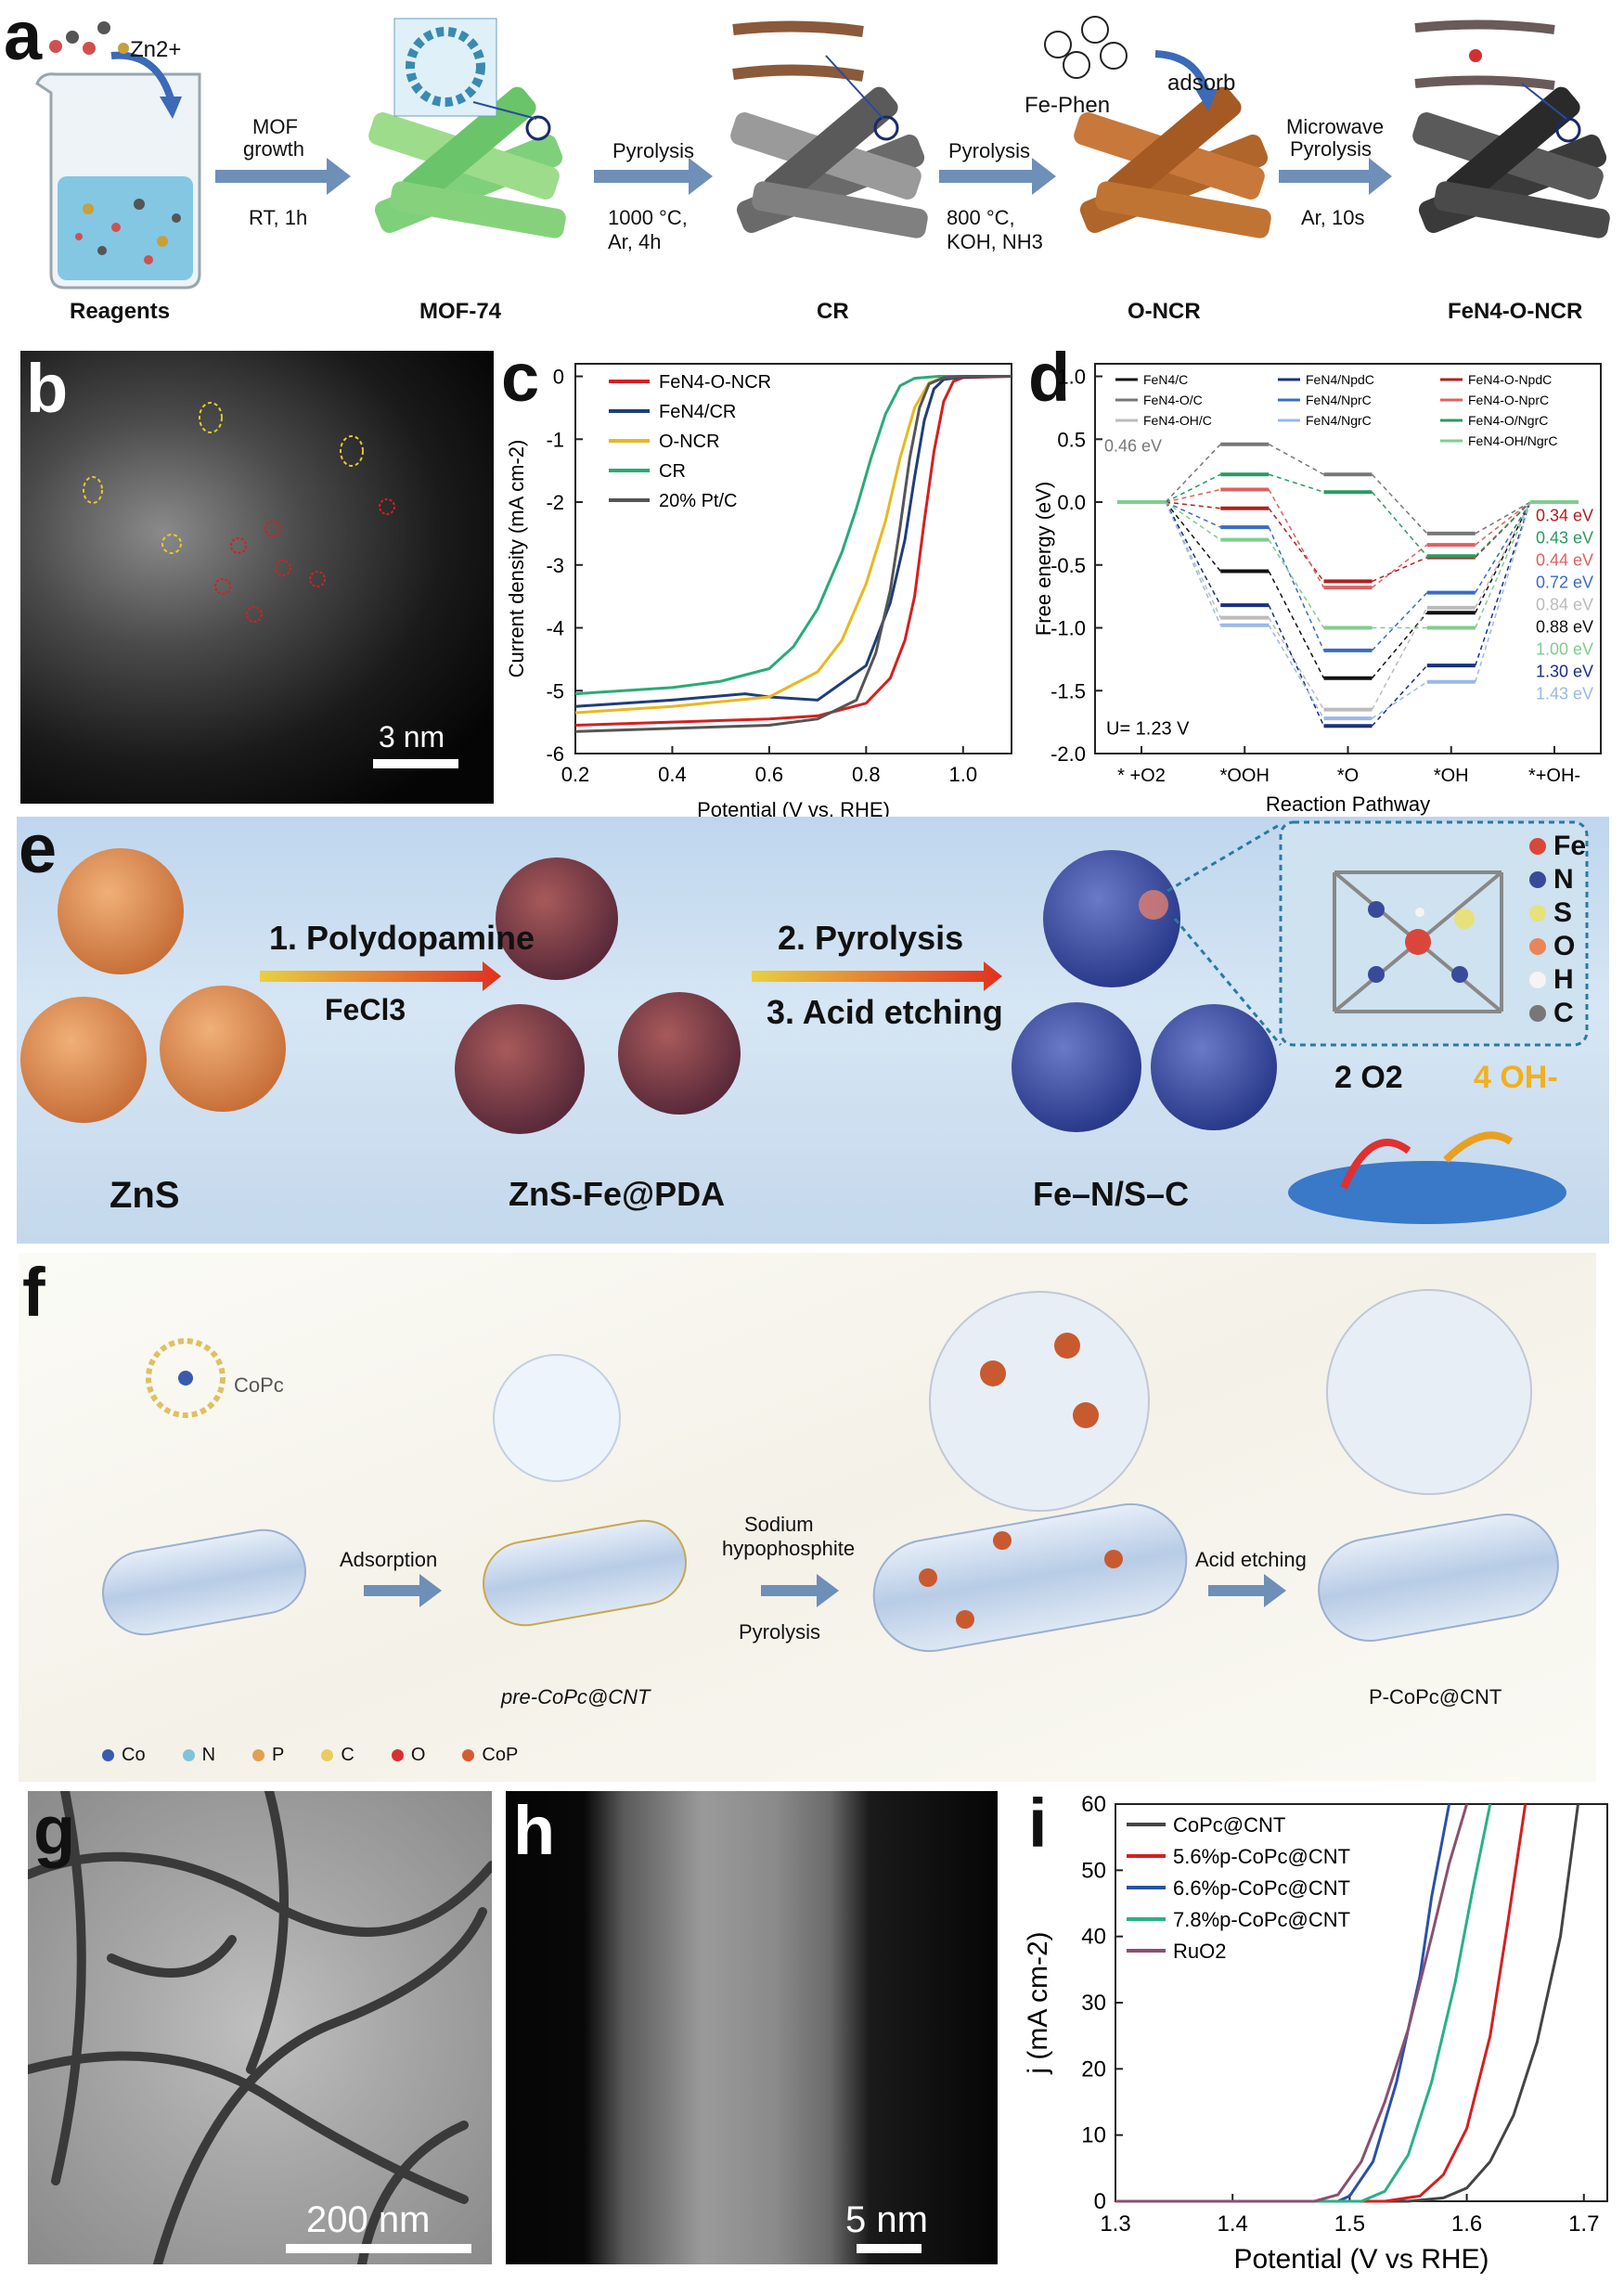  What do you see at coordinates (1565, 671) in the screenshot?
I see `d-energy-label: 1.30 eV` at bounding box center [1565, 671].